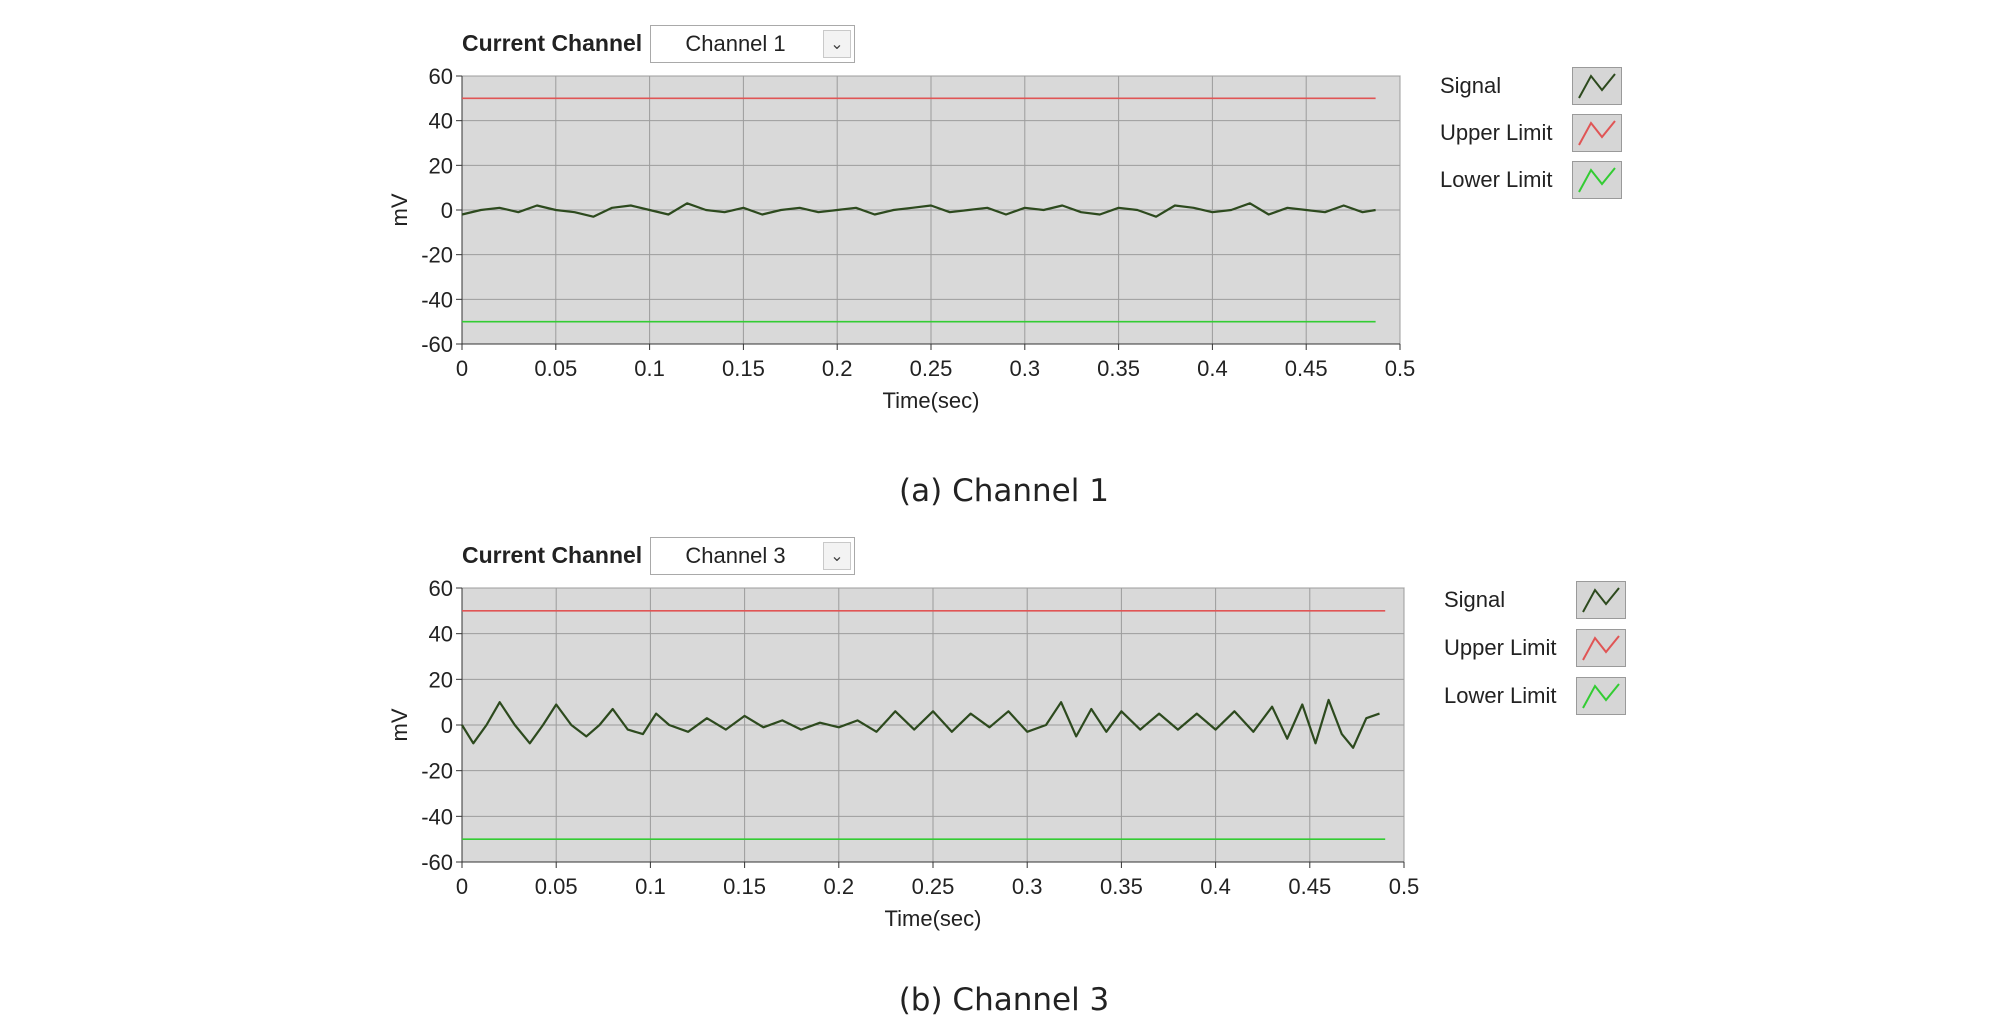 The width and height of the screenshot is (2008, 1024). I want to click on figure-caption: (b) Channel 3, so click(1004, 1000).